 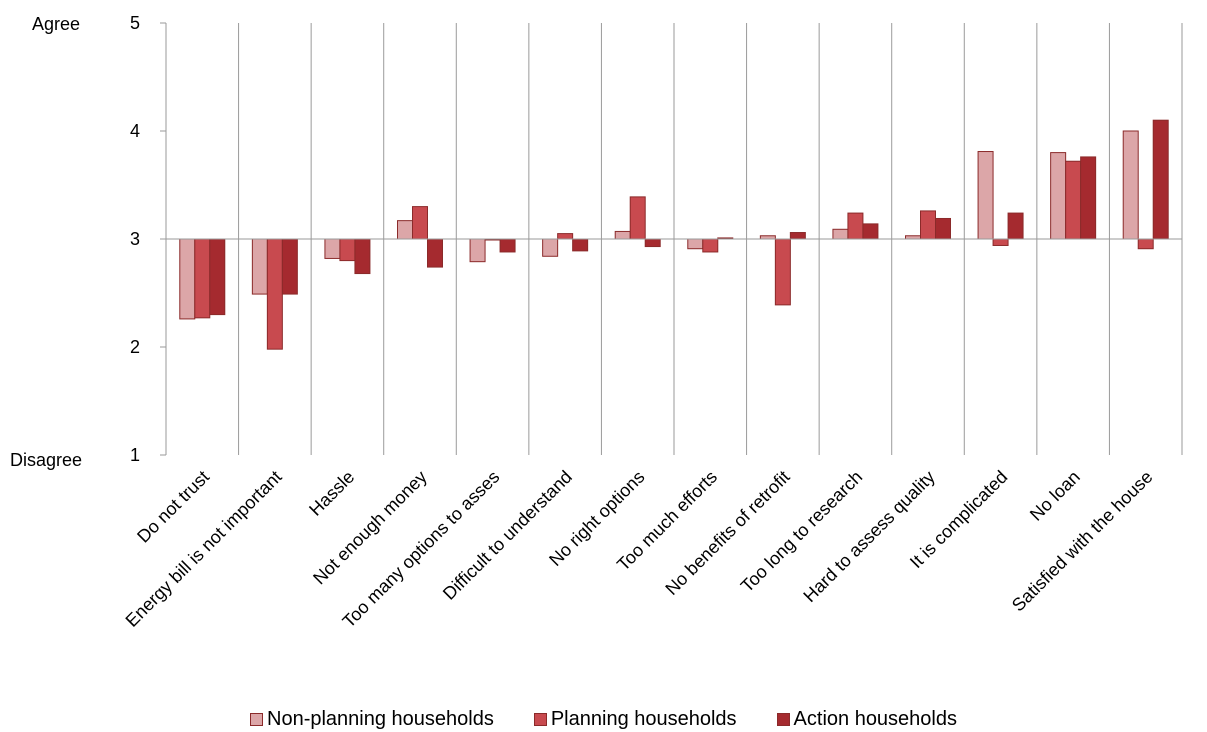 I want to click on x-tick-label: Do not trust, so click(x=173, y=507).